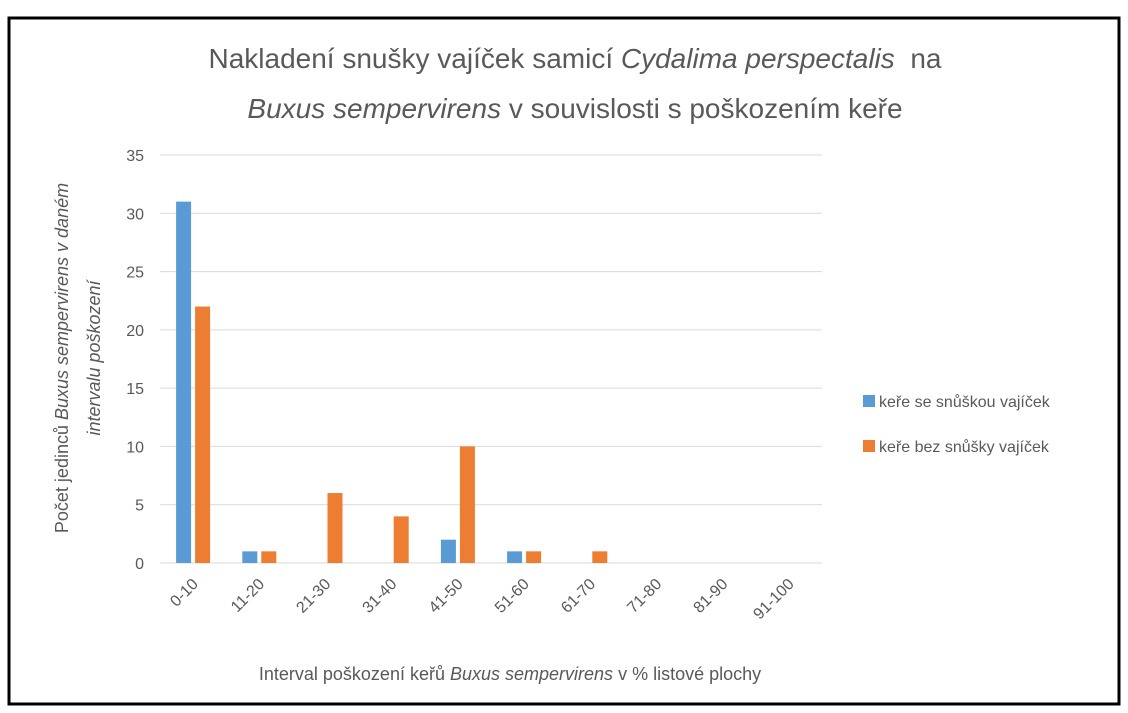  What do you see at coordinates (135, 273) in the screenshot?
I see `y-tick-label: 25` at bounding box center [135, 273].